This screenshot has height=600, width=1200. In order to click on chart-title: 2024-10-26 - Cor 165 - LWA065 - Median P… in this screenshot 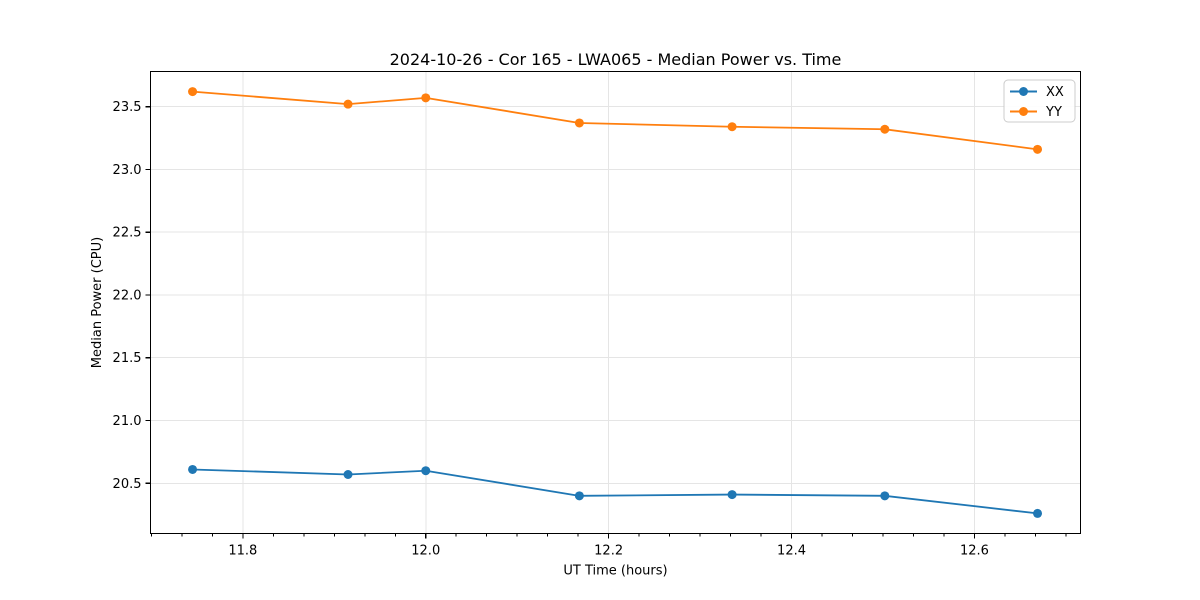, I will do `click(616, 59)`.